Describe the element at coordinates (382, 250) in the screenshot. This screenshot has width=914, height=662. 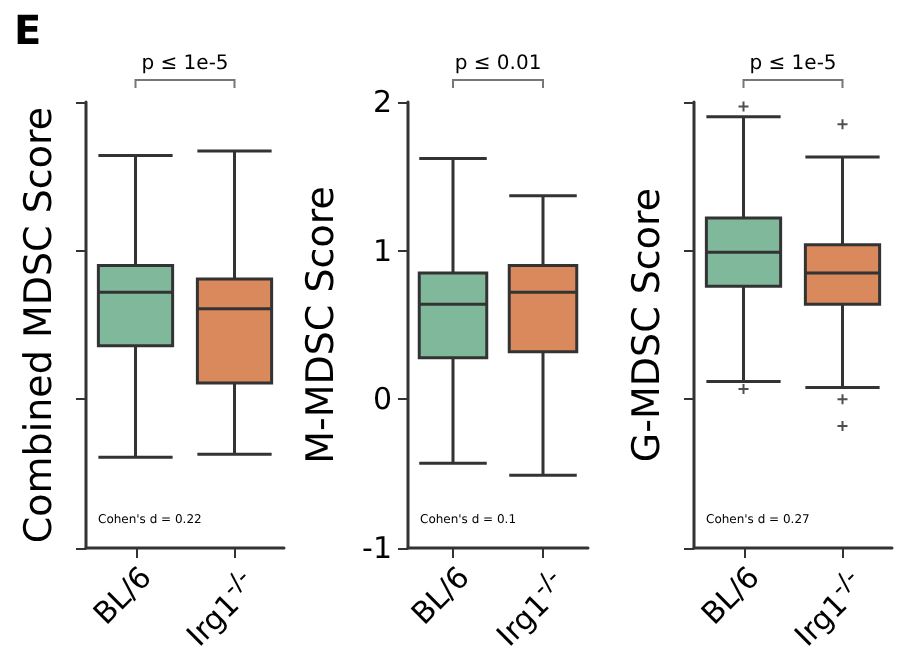
I see `y-tick-label: 1` at that location.